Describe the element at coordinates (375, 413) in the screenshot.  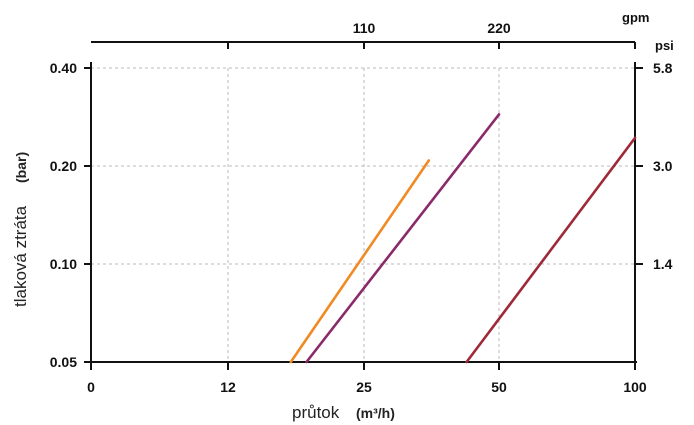
I see `x-axis-unit: (m³/h)` at that location.